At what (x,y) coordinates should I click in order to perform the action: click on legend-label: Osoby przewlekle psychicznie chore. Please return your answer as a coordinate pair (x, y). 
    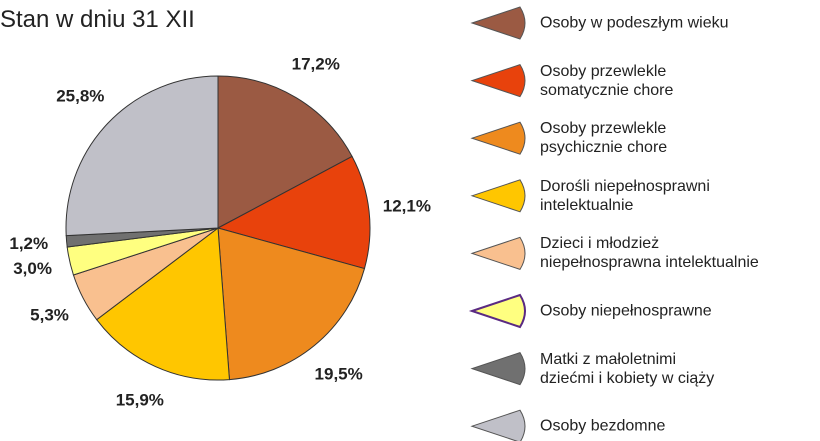
    Looking at the image, I should click on (604, 138).